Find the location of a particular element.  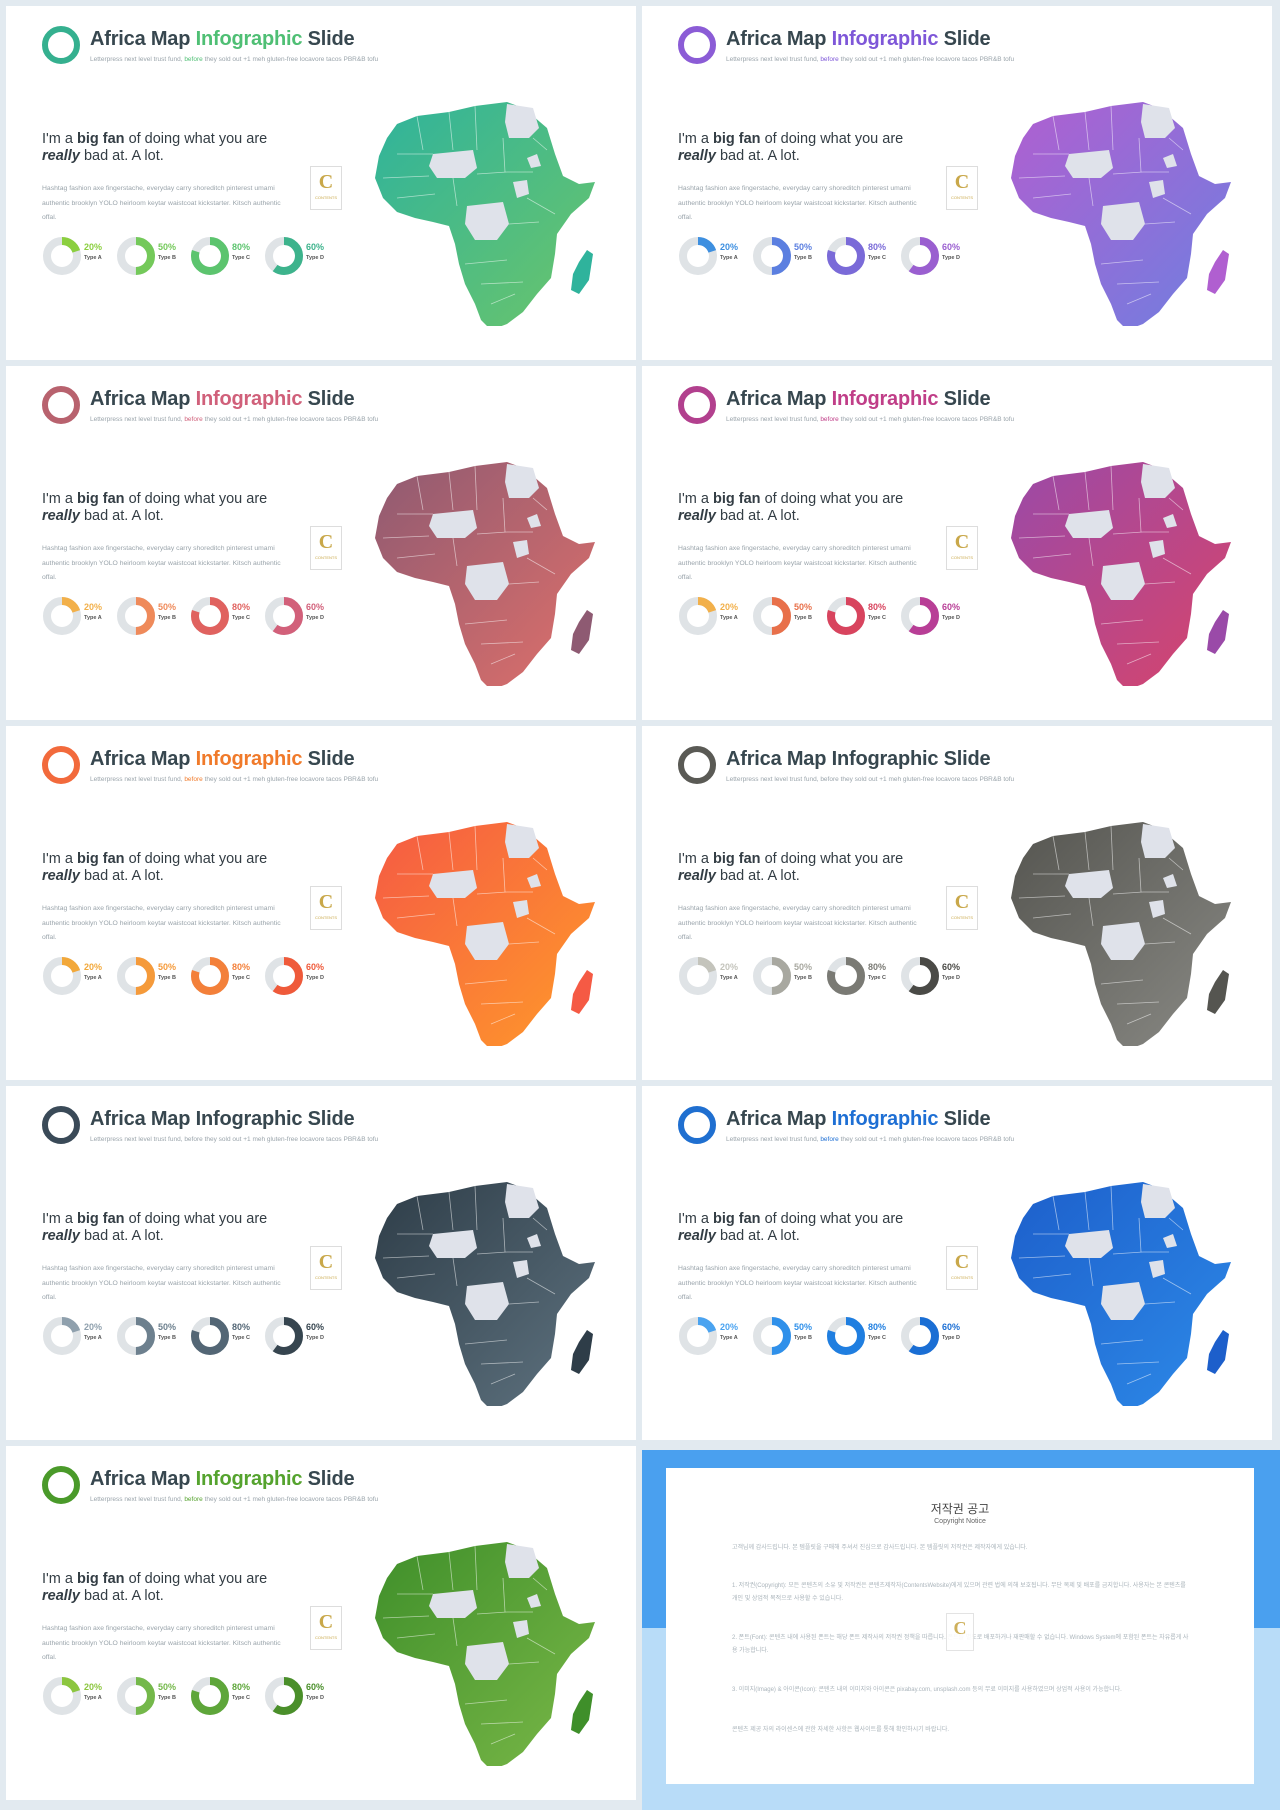

slide-title: Africa Map Infographic Slide is located at coordinates (858, 399).